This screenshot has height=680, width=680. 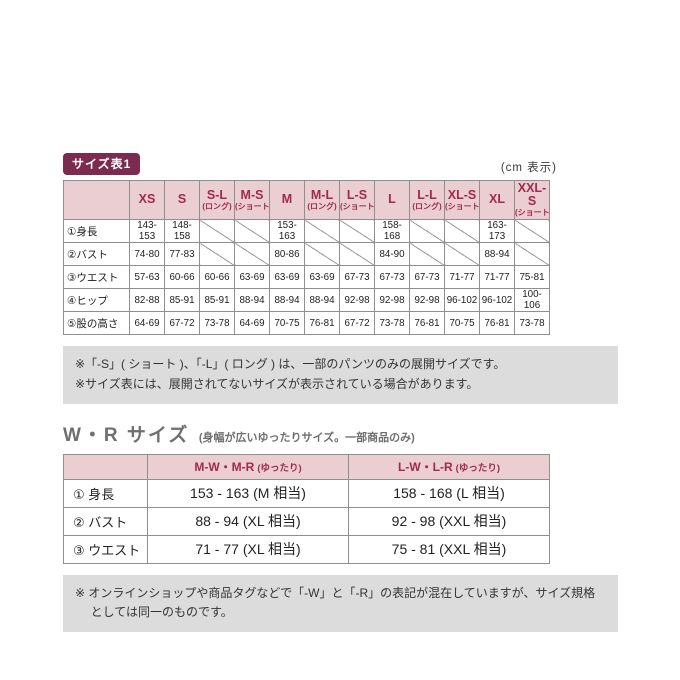 I want to click on size-cell: 77-83, so click(x=182, y=254).